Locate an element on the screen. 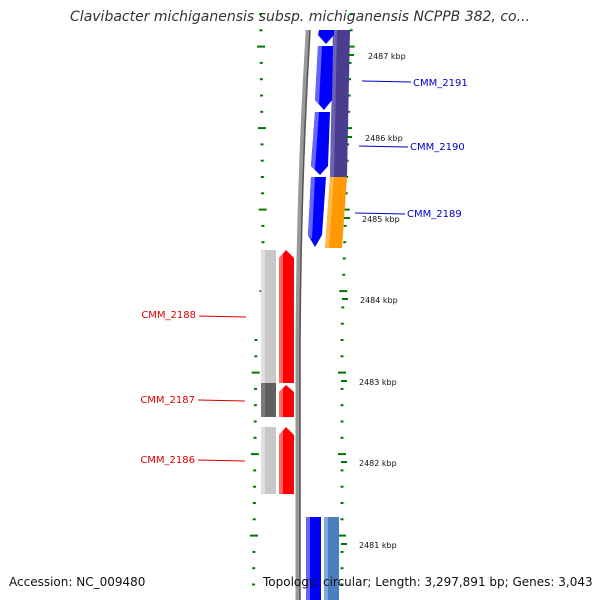  cds-cmm-2189-highlight is located at coordinates (311, 208).